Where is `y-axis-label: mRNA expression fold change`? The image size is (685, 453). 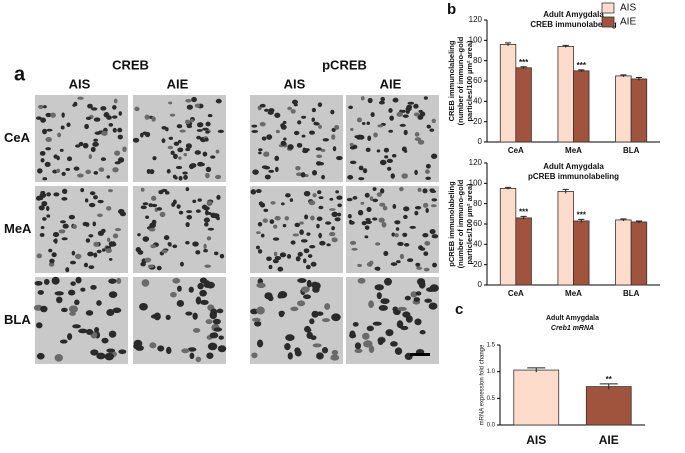 y-axis-label: mRNA expression fold change is located at coordinates (483, 384).